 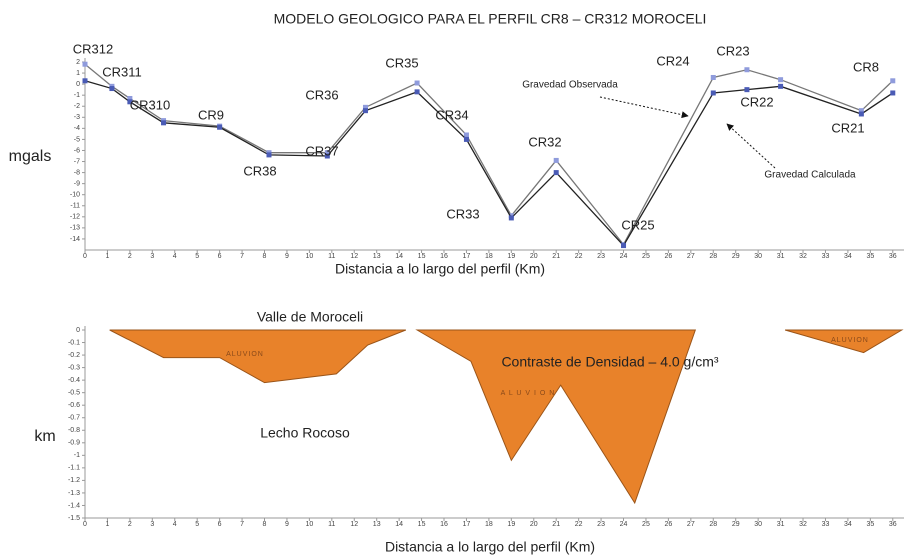 What do you see at coordinates (736, 256) in the screenshot?
I see `x-tick-label: 29` at bounding box center [736, 256].